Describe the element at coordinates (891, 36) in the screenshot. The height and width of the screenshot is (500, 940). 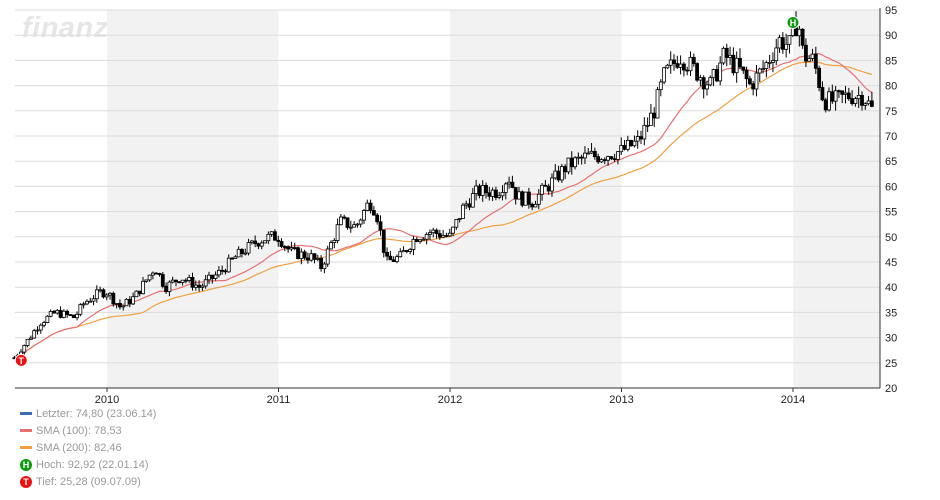
I see `y-tick-label: 90` at that location.